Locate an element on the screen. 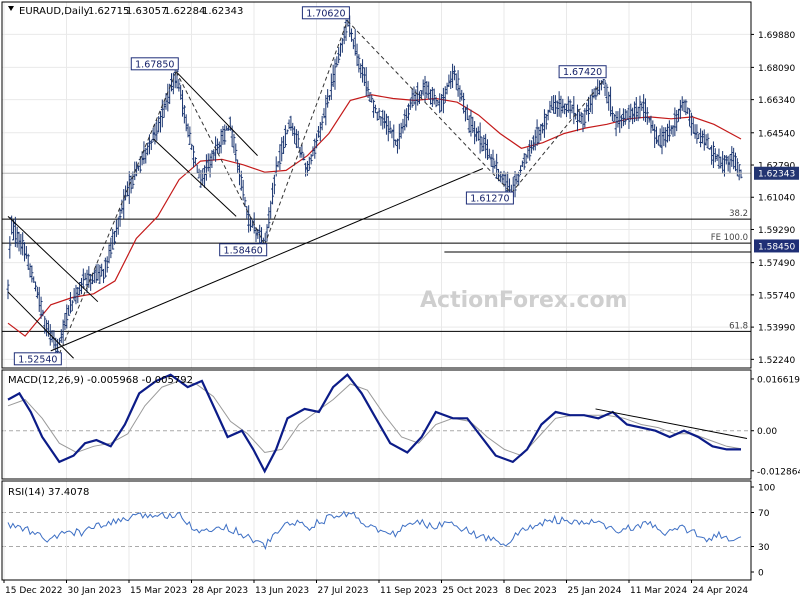 The width and height of the screenshot is (800, 600). price-annotation: 1.61270 is located at coordinates (489, 198).